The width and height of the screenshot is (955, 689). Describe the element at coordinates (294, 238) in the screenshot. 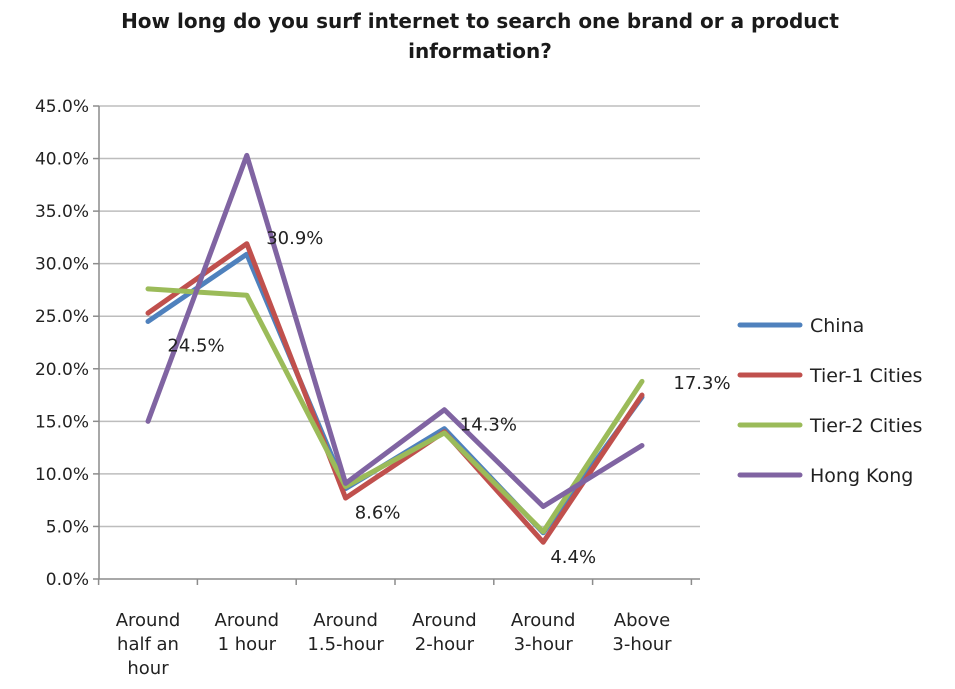

I see `data-label: 30.9%` at that location.